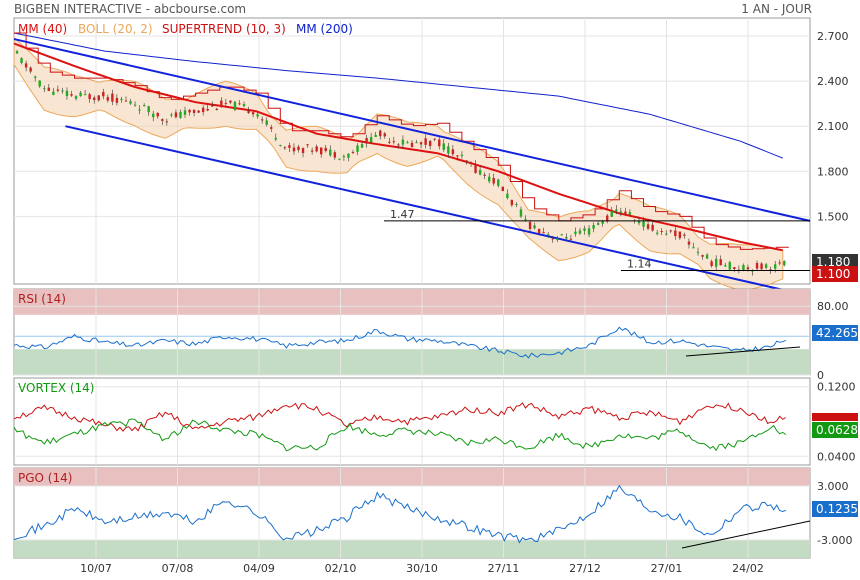 This screenshot has height=580, width=860. Describe the element at coordinates (667, 568) in the screenshot. I see `x-axis-tick-label: 27/01` at that location.